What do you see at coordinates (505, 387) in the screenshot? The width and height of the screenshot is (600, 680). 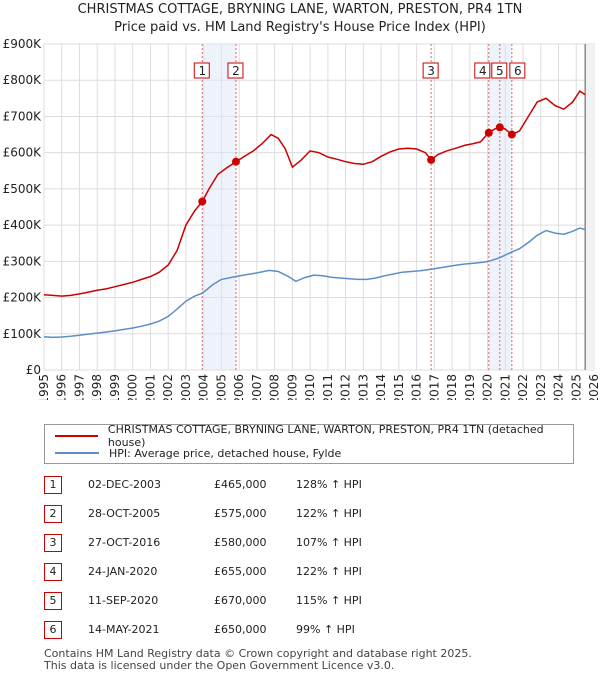 I see `x-tick-label: 2021` at bounding box center [505, 387].